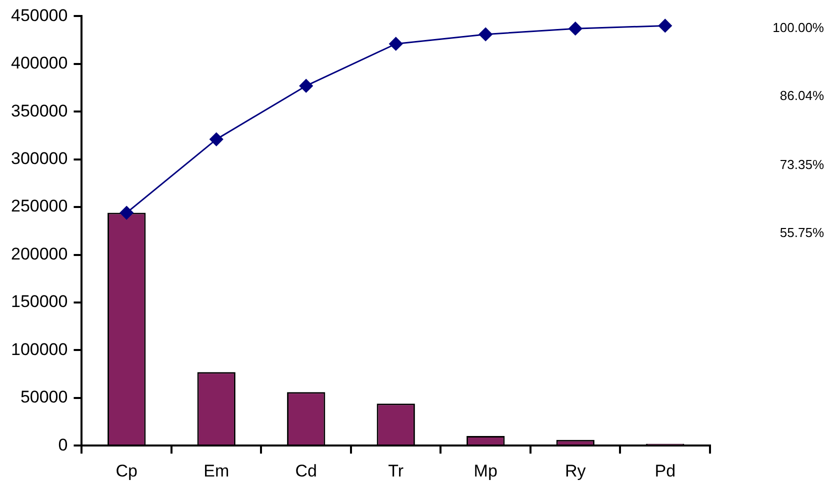  I want to click on x-tick-label: Mp, so click(486, 470).